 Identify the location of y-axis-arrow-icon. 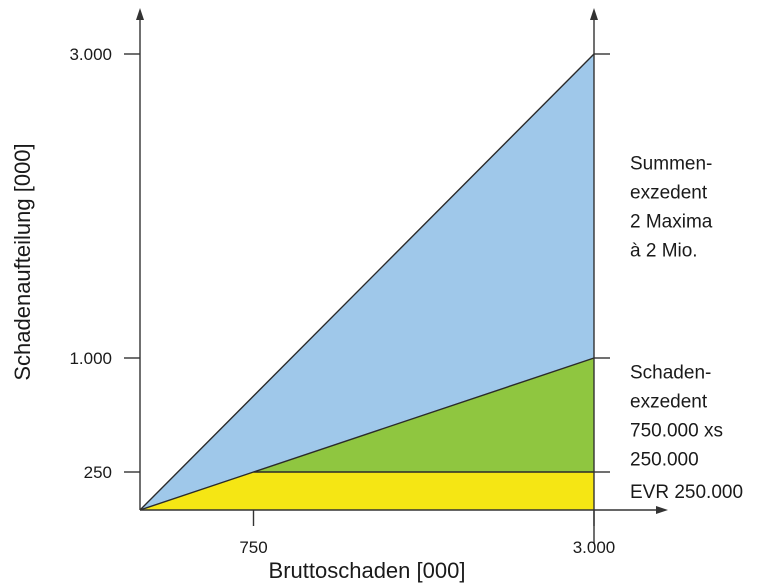
(140, 14).